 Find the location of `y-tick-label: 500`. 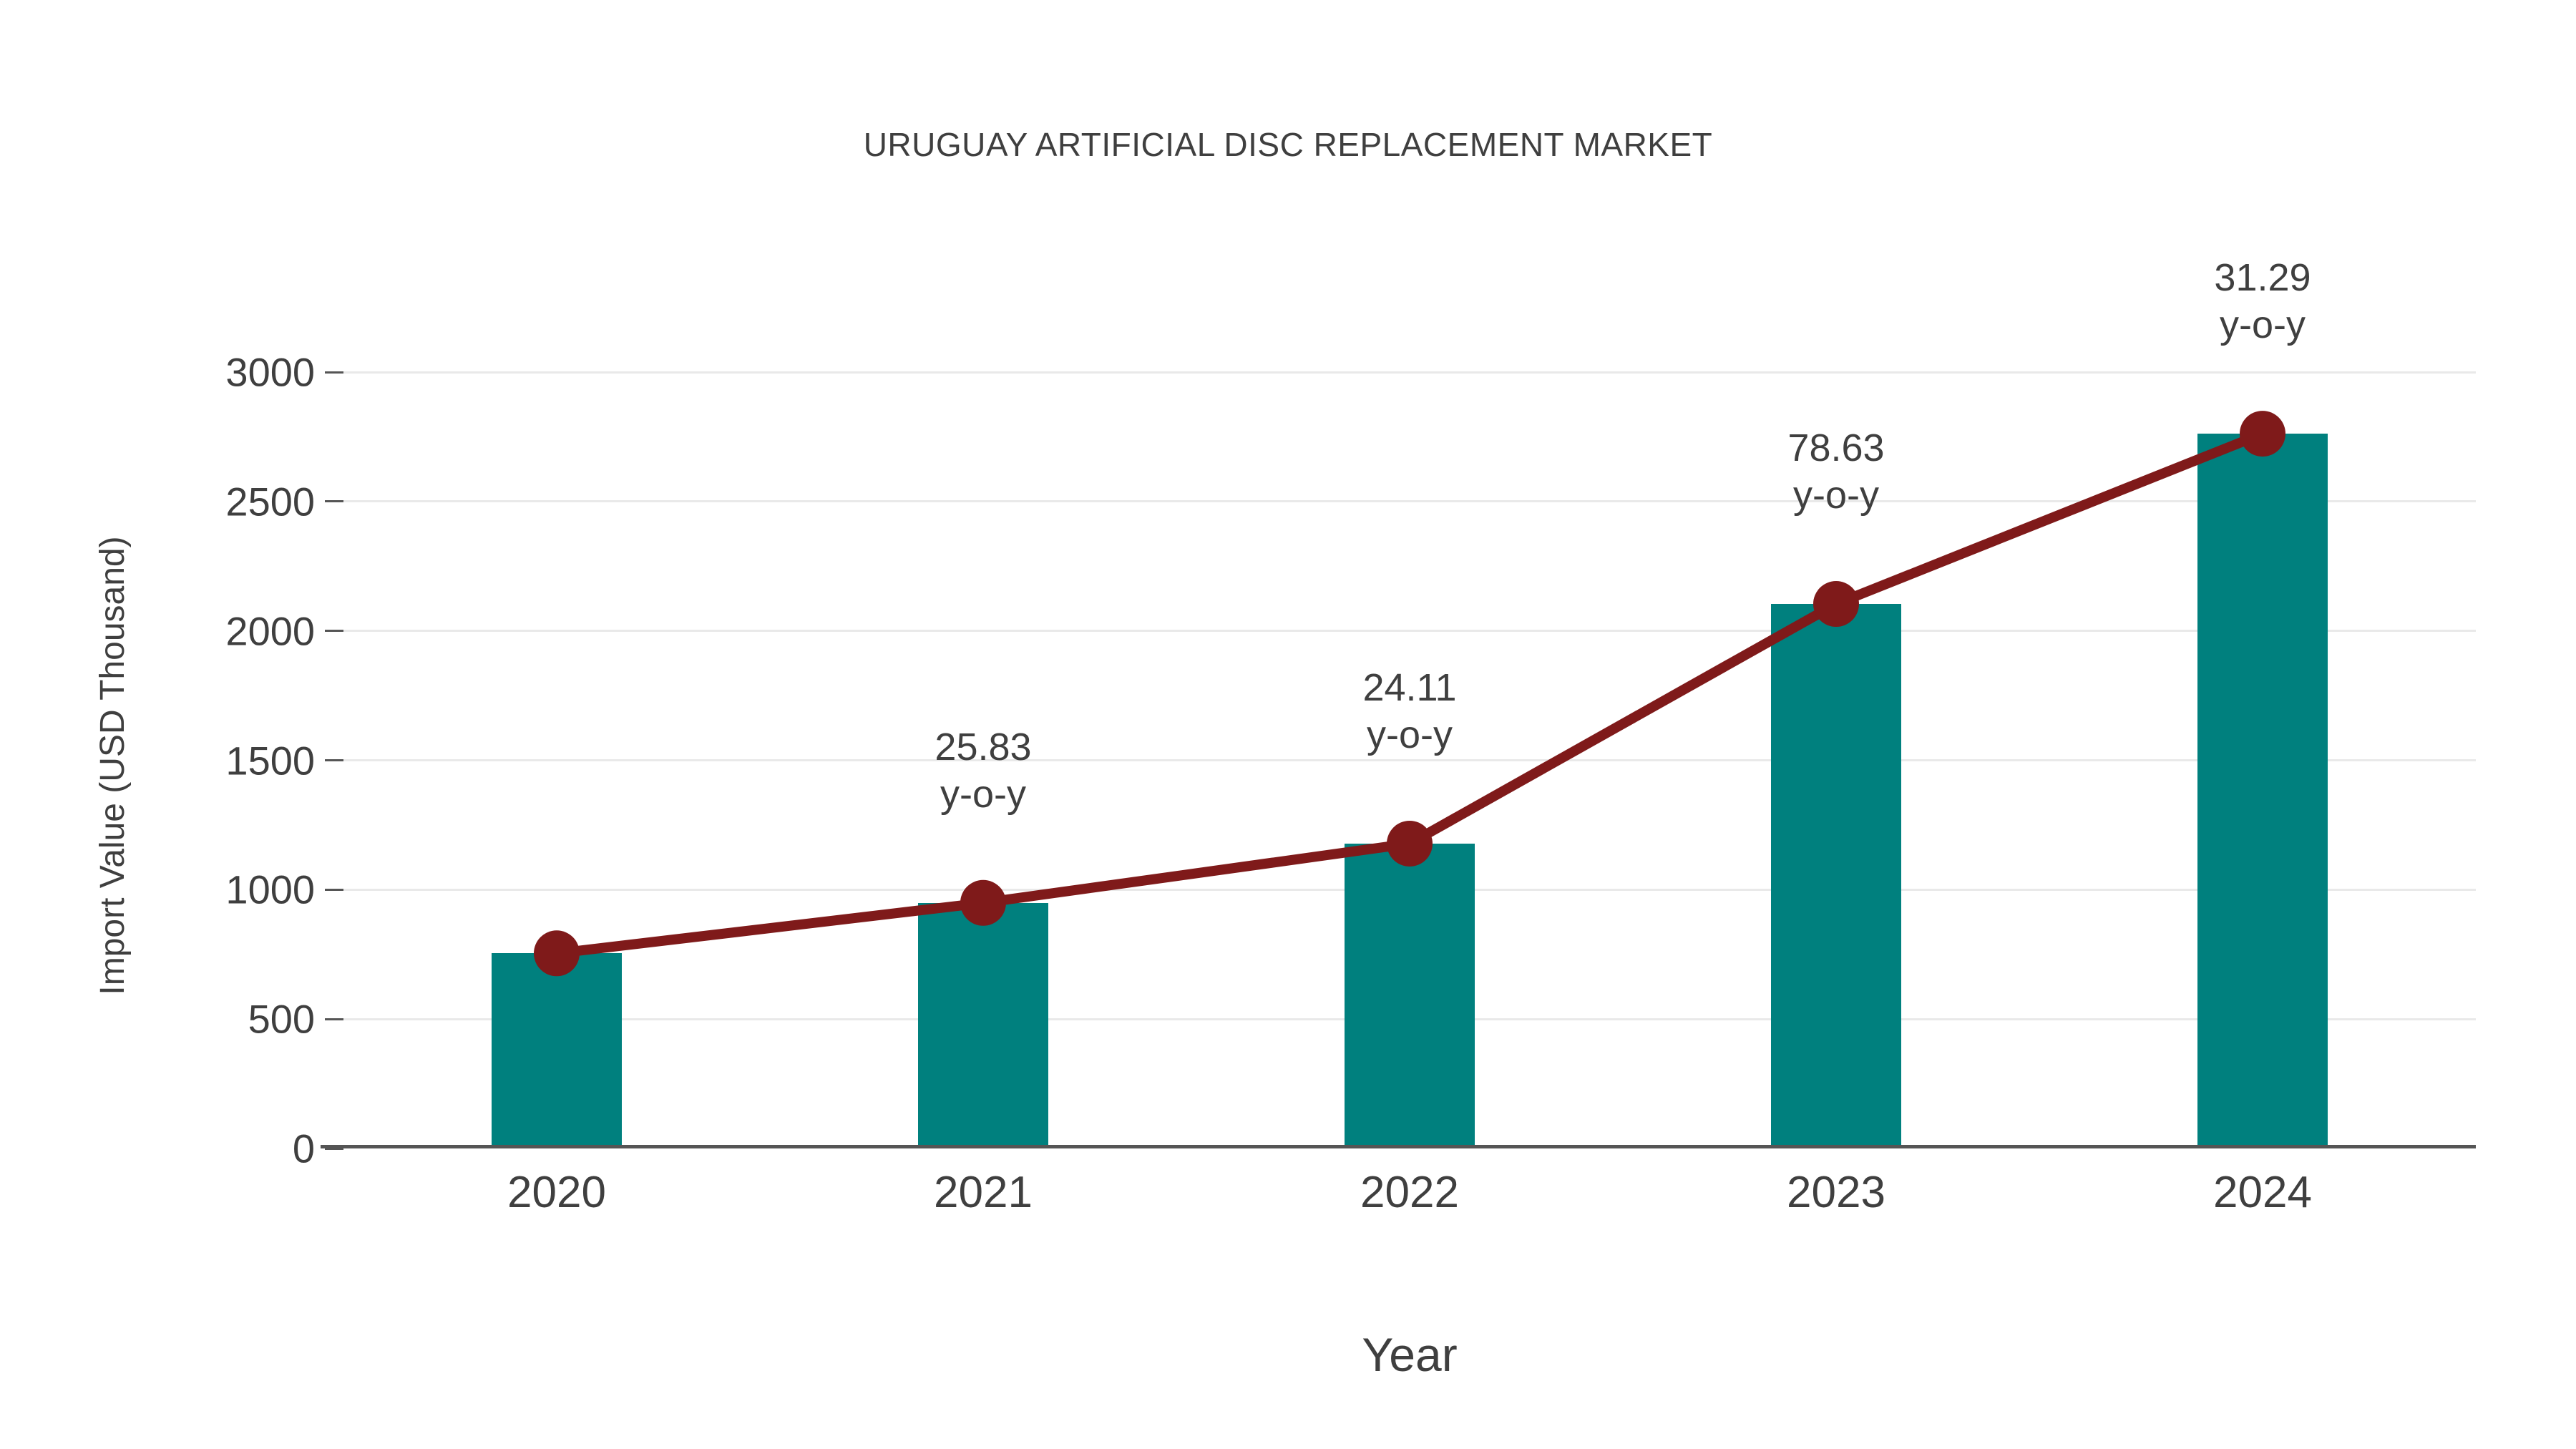

y-tick-label: 500 is located at coordinates (281, 1019).